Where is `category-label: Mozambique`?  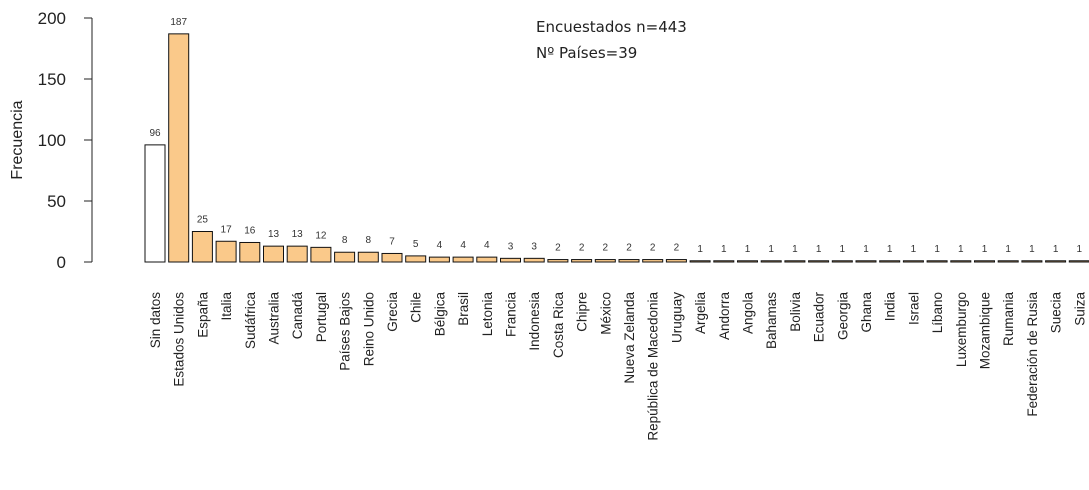 category-label: Mozambique is located at coordinates (985, 330).